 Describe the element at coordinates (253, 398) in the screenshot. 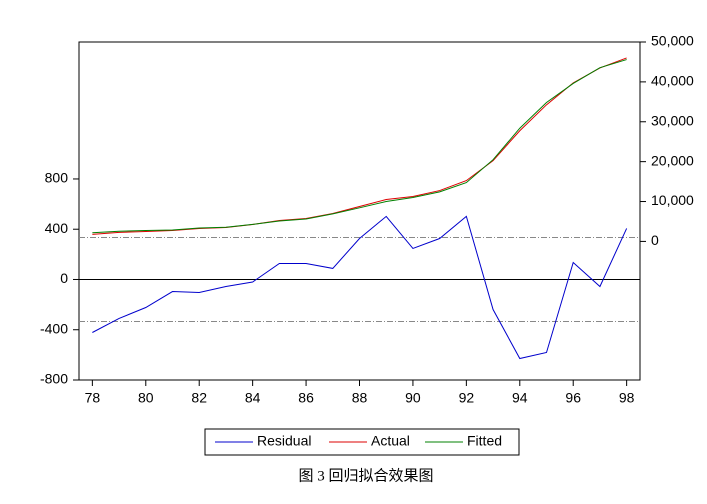

I see `x-tick-label: 84` at that location.